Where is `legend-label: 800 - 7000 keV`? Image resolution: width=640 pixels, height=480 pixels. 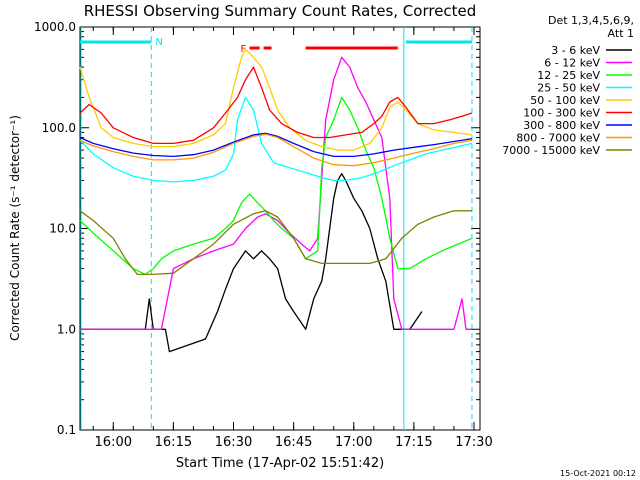
legend-label: 800 - 7000 keV is located at coordinates (558, 138).